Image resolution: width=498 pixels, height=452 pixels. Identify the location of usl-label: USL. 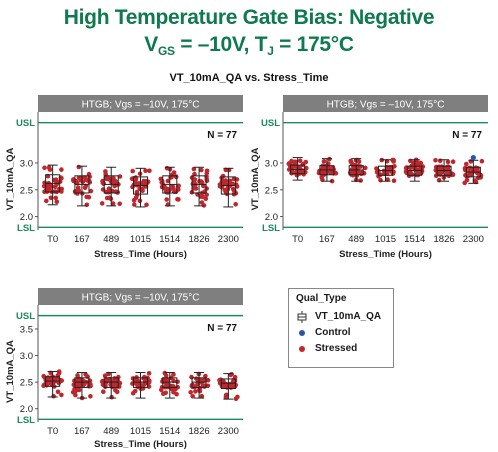
(25, 123).